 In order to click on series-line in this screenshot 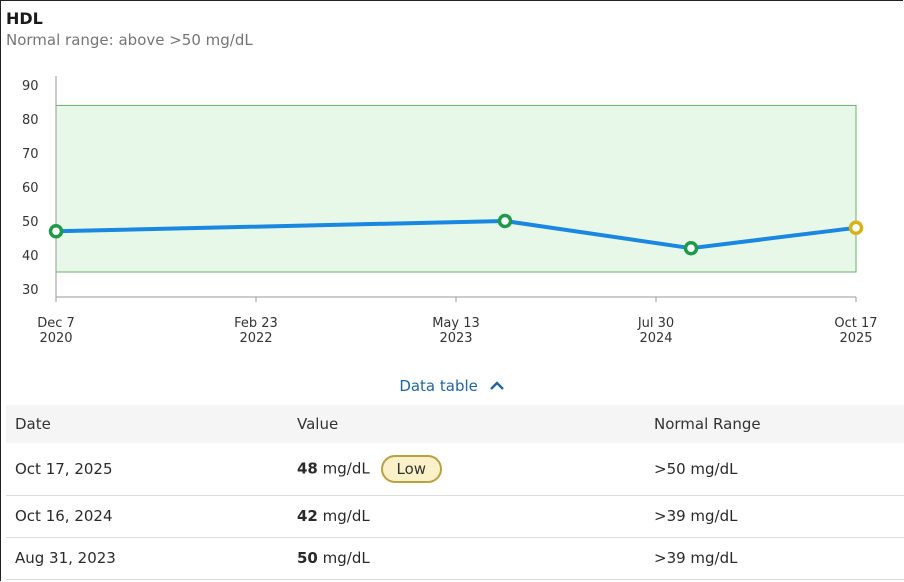, I will do `click(456, 235)`.